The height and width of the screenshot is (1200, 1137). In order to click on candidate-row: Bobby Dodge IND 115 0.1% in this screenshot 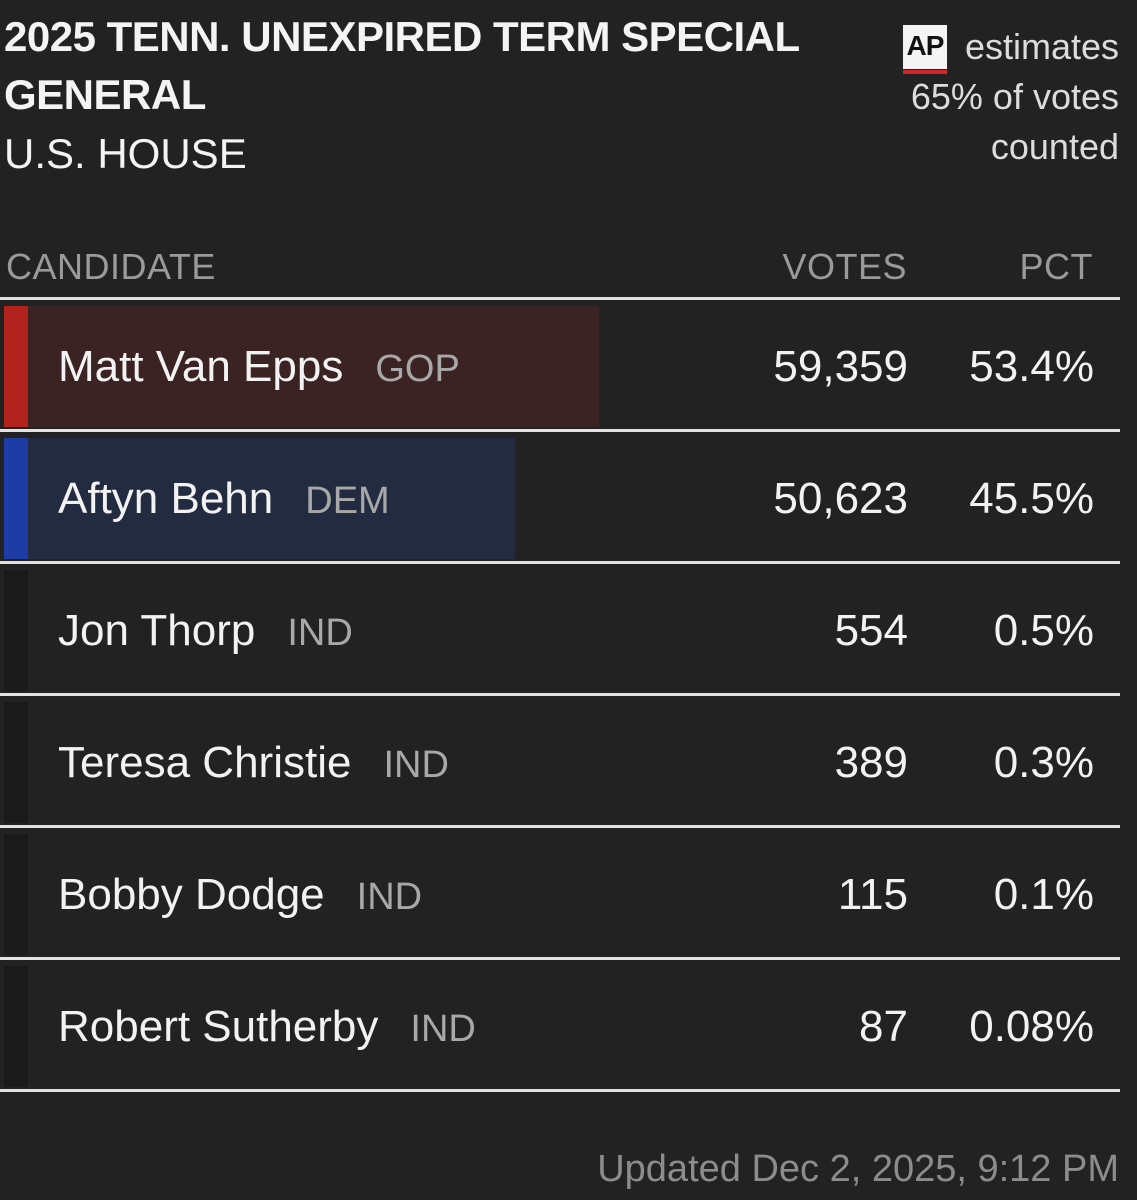, I will do `click(560, 892)`.